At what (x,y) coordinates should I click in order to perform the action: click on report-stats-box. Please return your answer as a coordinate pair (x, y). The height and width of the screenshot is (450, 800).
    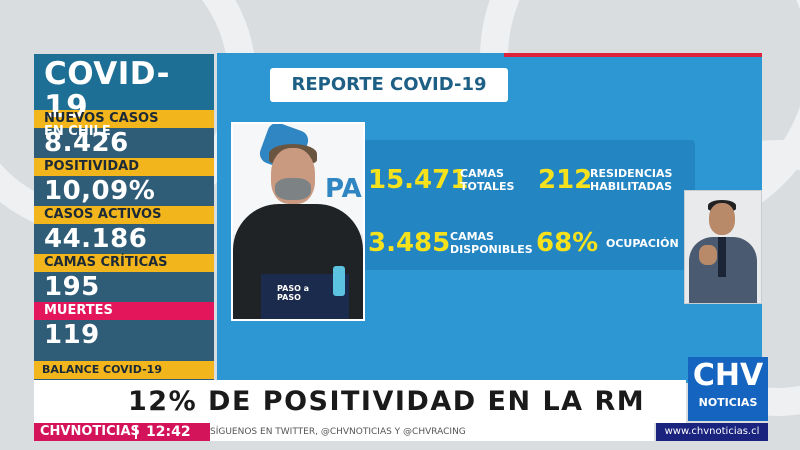
    Looking at the image, I should click on (527, 205).